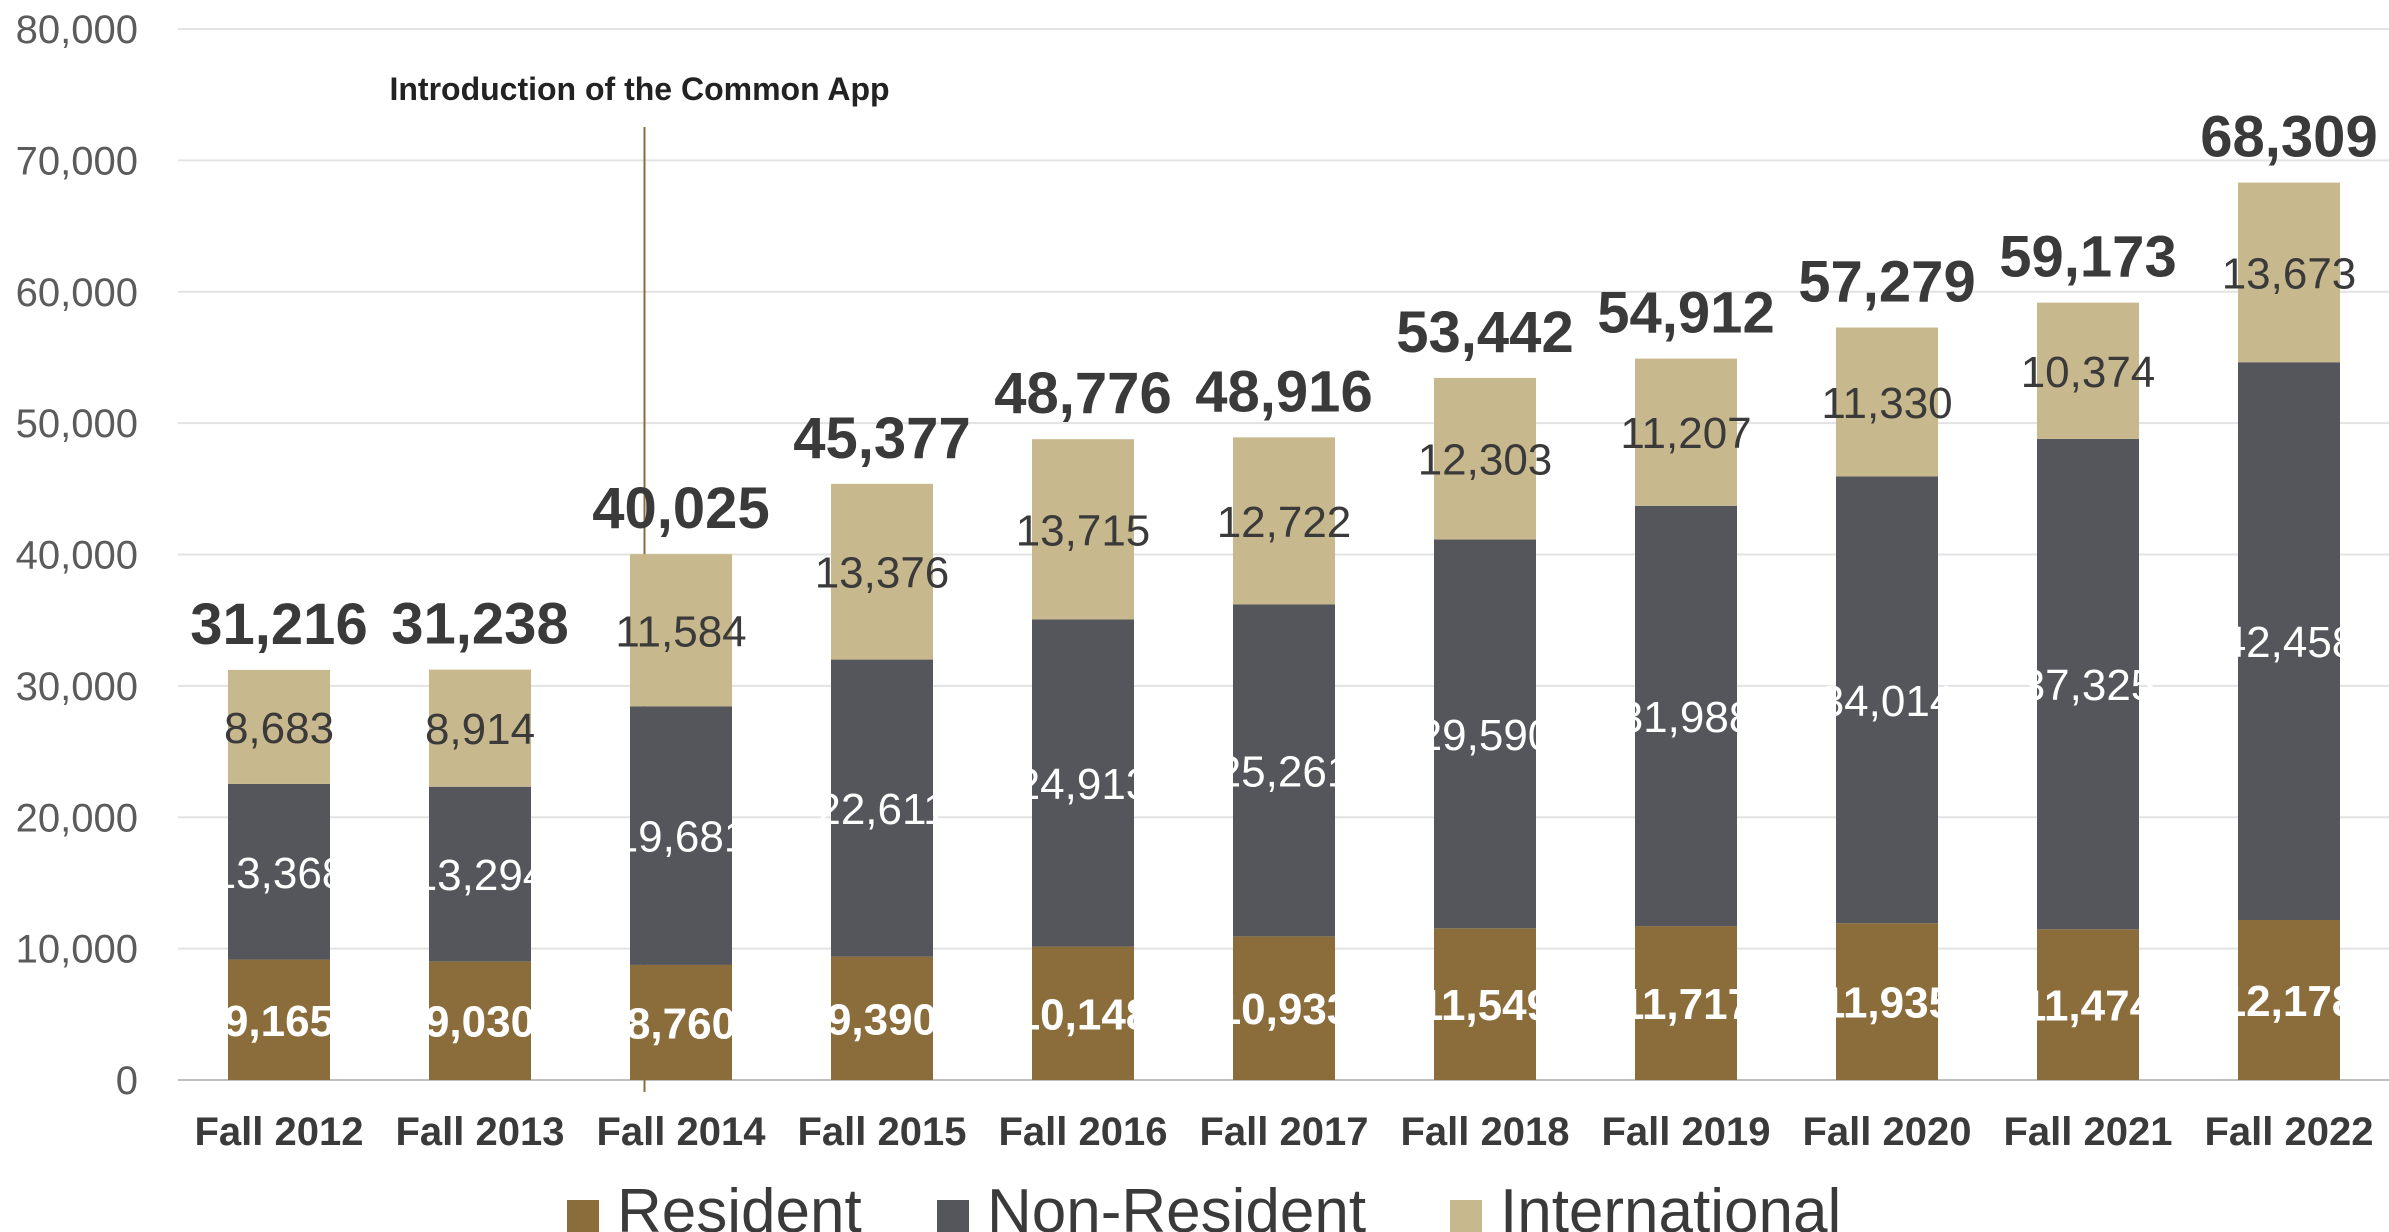 The image size is (2389, 1232). I want to click on data-label: 11,207, so click(1685, 433).